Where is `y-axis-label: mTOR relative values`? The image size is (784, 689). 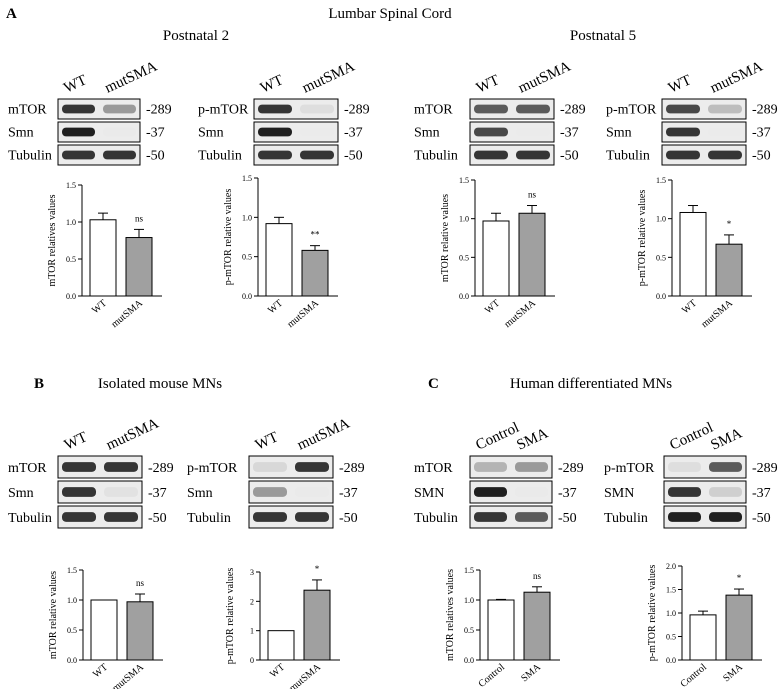 y-axis-label: mTOR relative values is located at coordinates (53, 615).